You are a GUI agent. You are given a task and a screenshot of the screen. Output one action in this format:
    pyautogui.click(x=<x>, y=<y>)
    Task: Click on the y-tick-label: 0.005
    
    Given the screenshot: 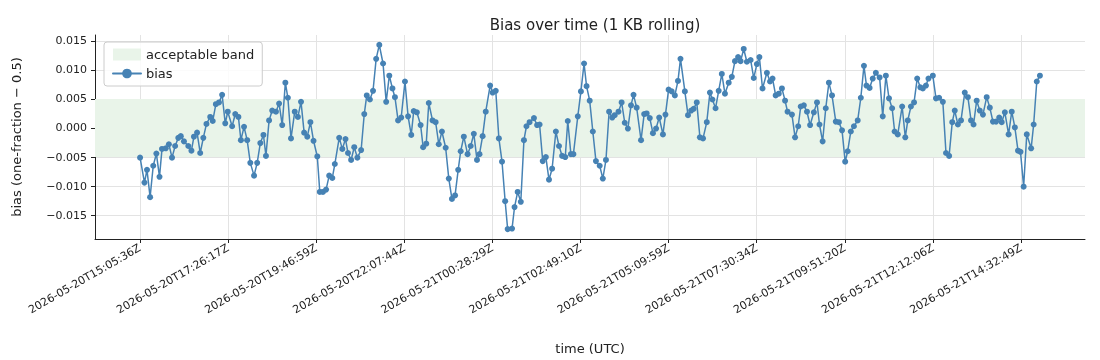 What is the action you would take?
    pyautogui.click(x=71, y=99)
    